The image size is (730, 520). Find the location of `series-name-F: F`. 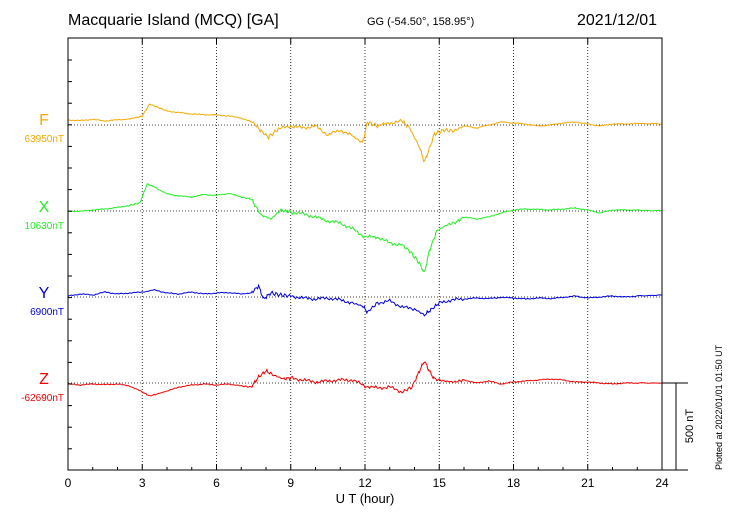

series-name-F: F is located at coordinates (44, 120).